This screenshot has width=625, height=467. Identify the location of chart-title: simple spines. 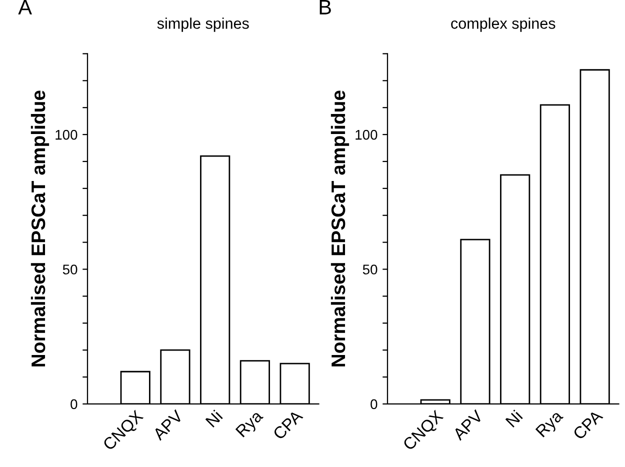
(203, 25).